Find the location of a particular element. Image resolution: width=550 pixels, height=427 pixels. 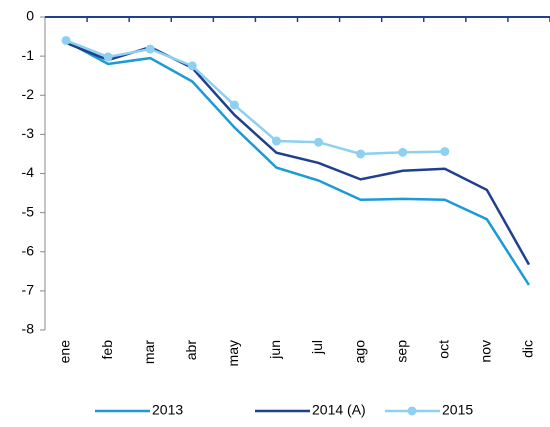

x-tick-label: may is located at coordinates (233, 353).